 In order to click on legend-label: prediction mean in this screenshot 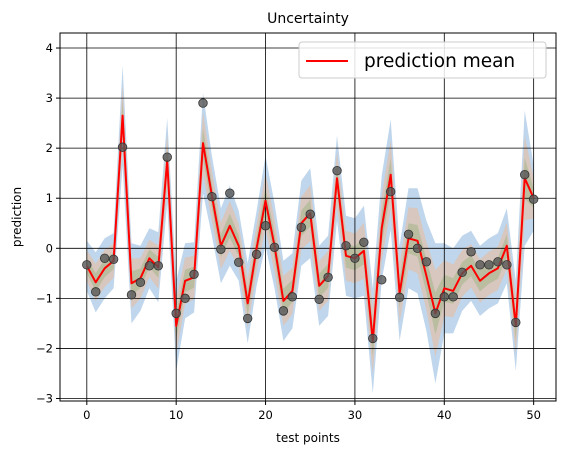, I will do `click(439, 61)`.